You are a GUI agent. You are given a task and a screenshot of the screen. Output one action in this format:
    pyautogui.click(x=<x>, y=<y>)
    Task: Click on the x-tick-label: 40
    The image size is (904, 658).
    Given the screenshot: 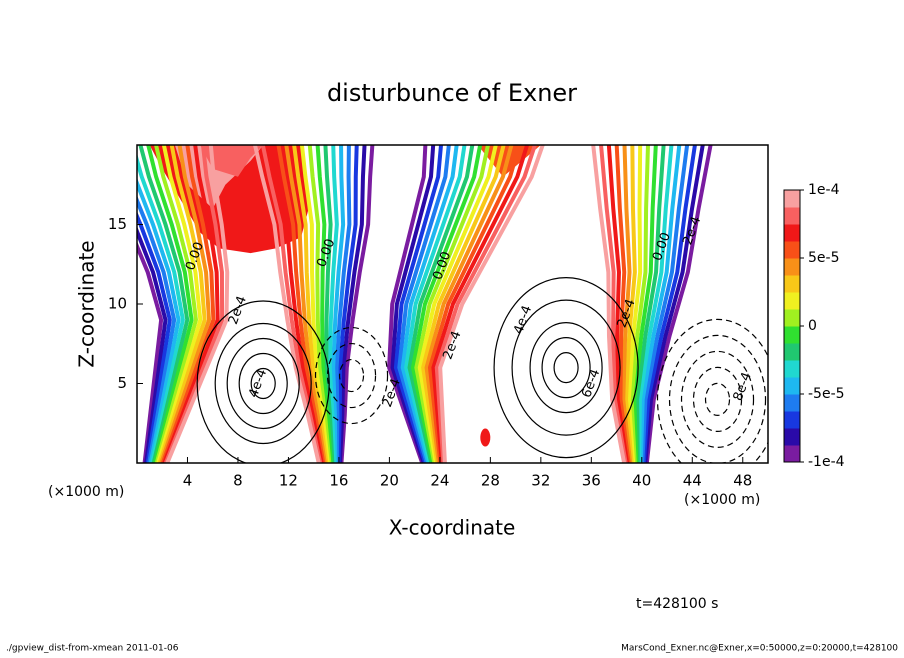 What is the action you would take?
    pyautogui.click(x=641, y=481)
    